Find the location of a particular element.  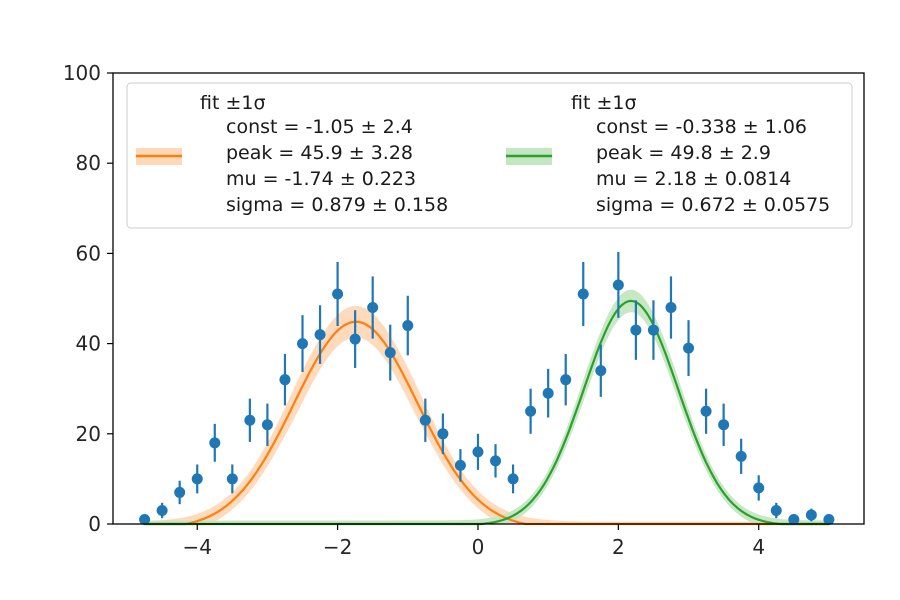

x-tick-label: −4 is located at coordinates (196, 547).